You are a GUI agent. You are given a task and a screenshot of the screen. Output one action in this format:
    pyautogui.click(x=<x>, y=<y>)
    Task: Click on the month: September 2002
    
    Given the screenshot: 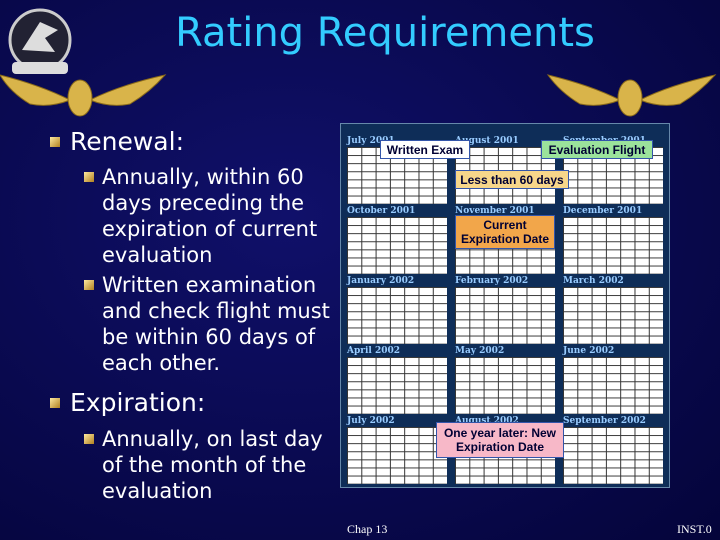 What is the action you would take?
    pyautogui.click(x=613, y=451)
    